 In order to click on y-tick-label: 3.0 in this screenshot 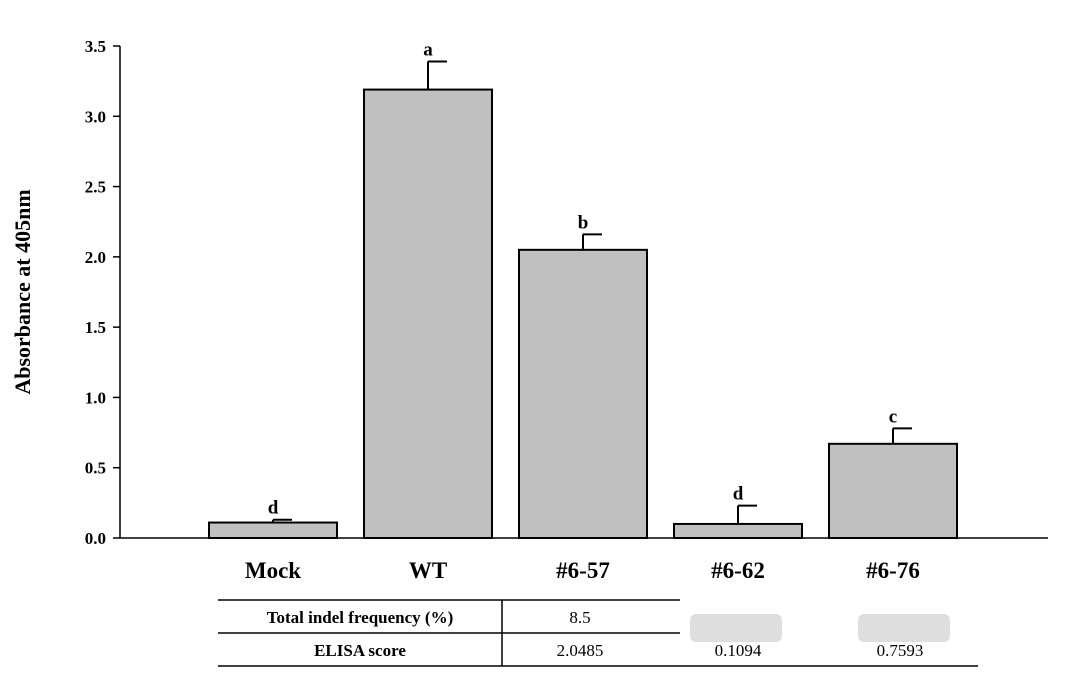, I will do `click(95, 116)`.